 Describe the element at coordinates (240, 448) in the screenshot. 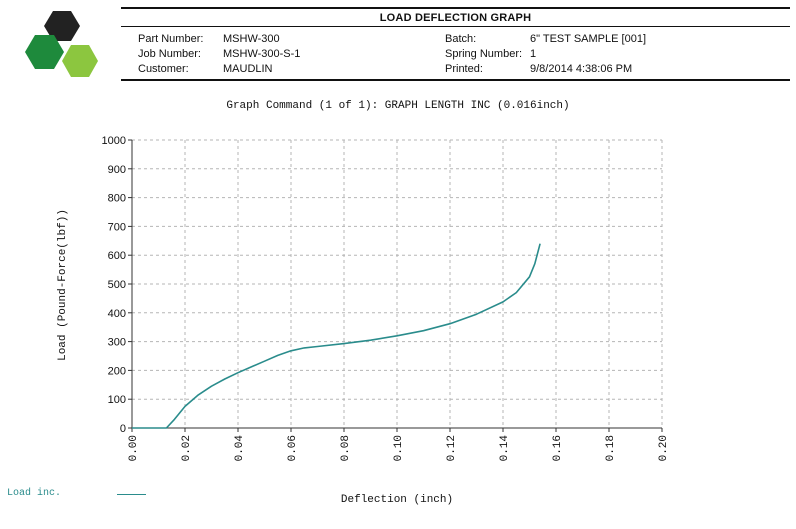

I see `x-tick-label: 0.04` at that location.